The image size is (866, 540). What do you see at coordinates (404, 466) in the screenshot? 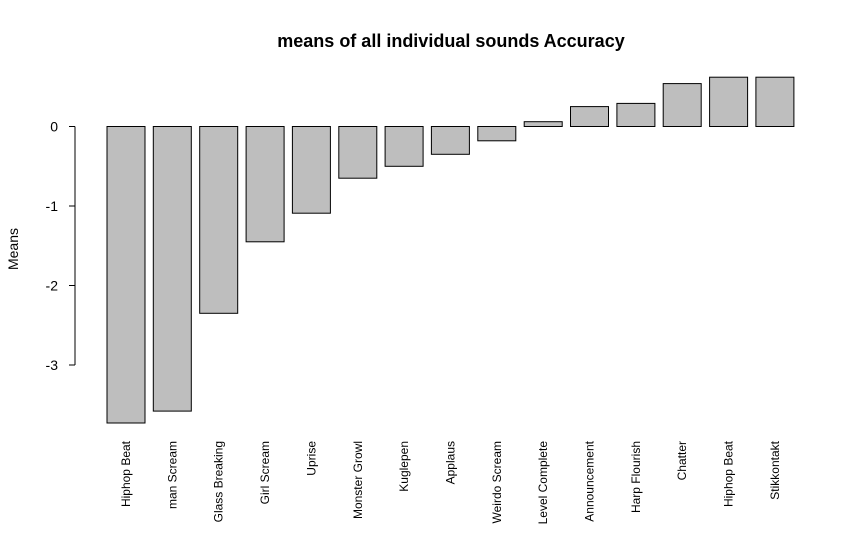
I see `x-tick-label: Kuglepen` at bounding box center [404, 466].